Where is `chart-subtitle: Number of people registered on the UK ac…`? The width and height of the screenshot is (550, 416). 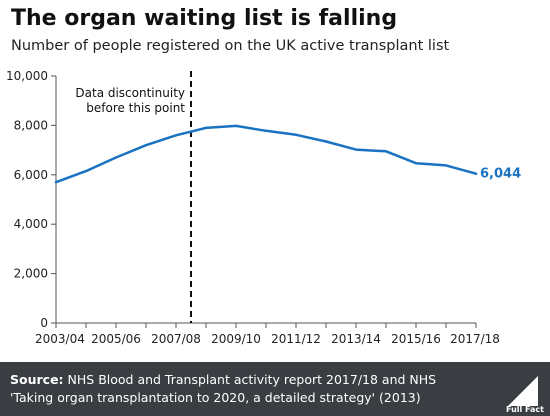 chart-subtitle: Number of people registered on the UK ac… is located at coordinates (230, 46).